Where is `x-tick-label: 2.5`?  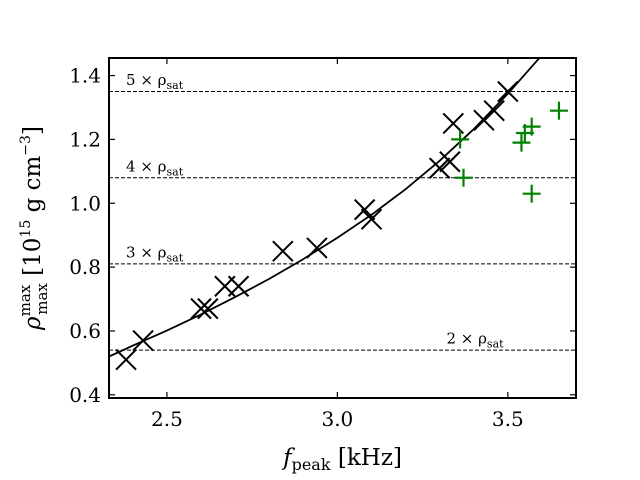 x-tick-label: 2.5 is located at coordinates (167, 419).